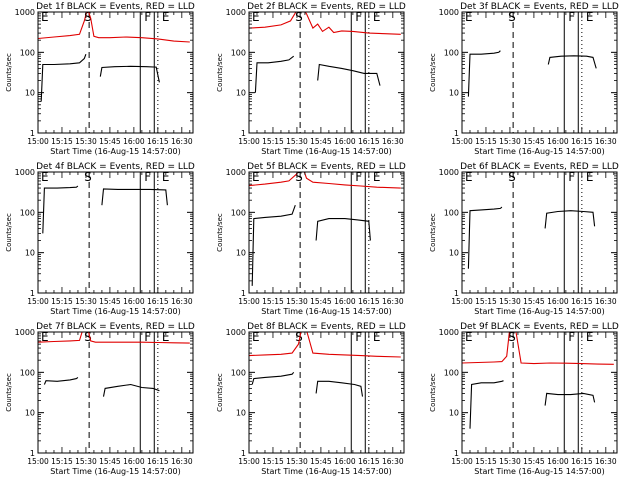  Describe the element at coordinates (9, 392) in the screenshot. I see `y-axis-label: Counts/sec` at that location.